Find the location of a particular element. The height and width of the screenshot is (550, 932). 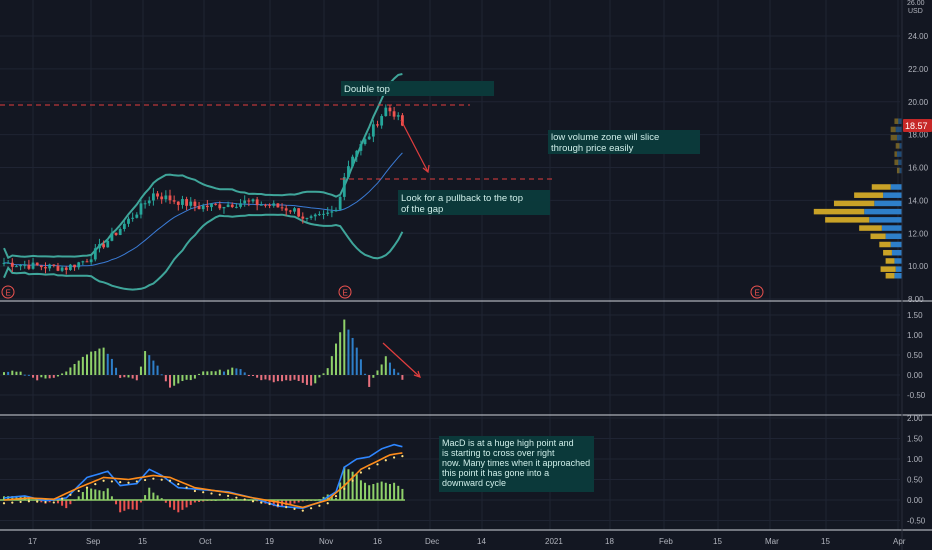

volume-profile is located at coordinates (857, 198).